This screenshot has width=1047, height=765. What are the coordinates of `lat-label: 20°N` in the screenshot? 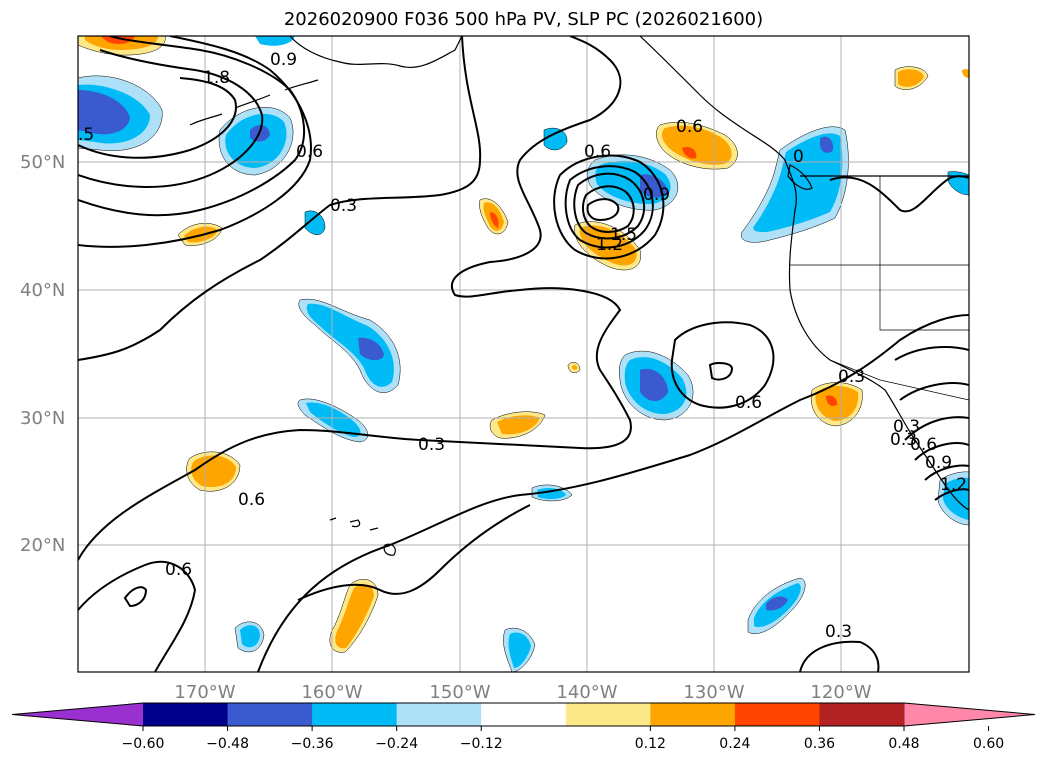 It's located at (42, 545).